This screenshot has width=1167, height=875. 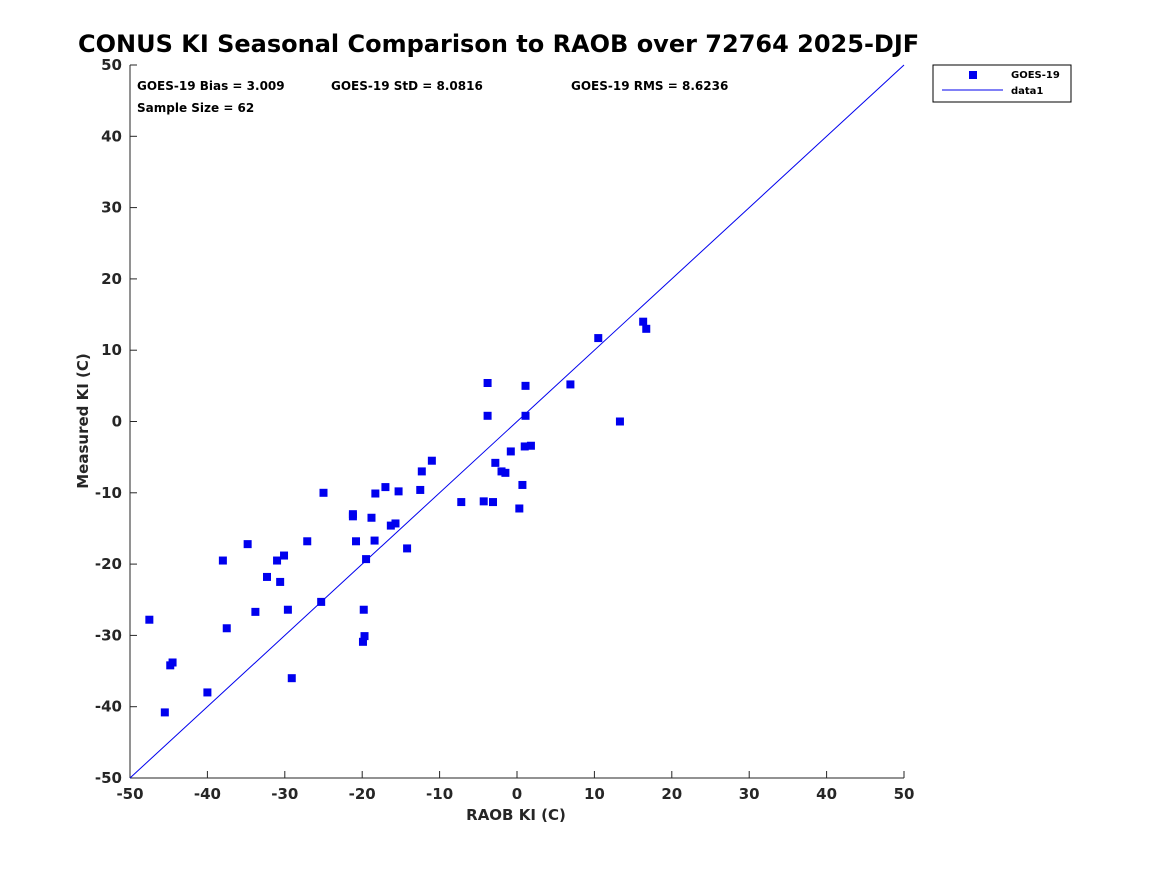 What do you see at coordinates (111, 350) in the screenshot?
I see `y-tick-label: 10` at bounding box center [111, 350].